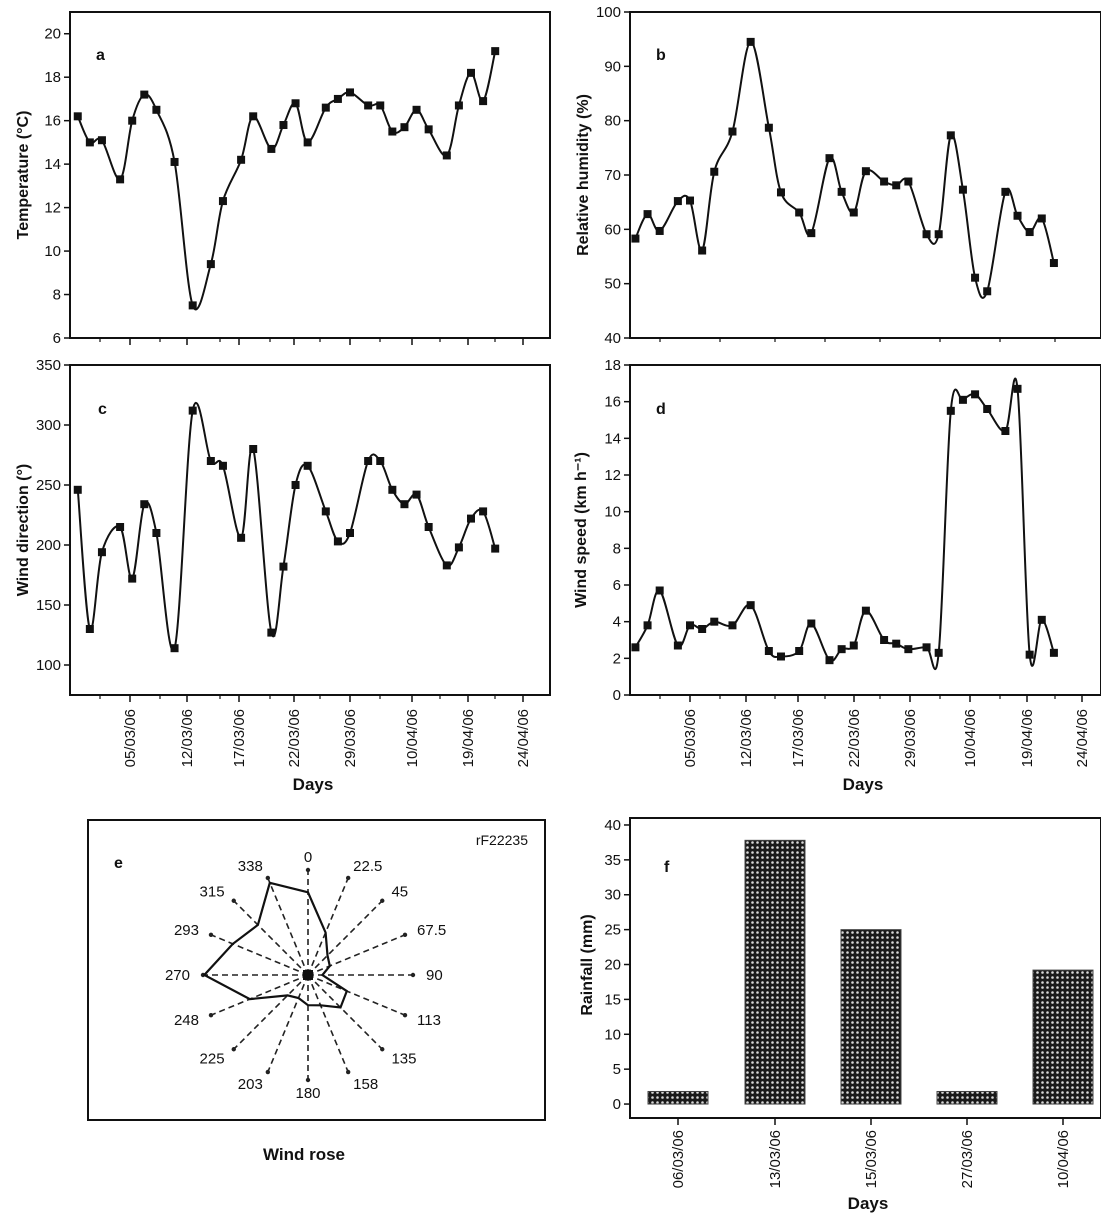  I want to click on y-tick-label: 0, so click(617, 695).